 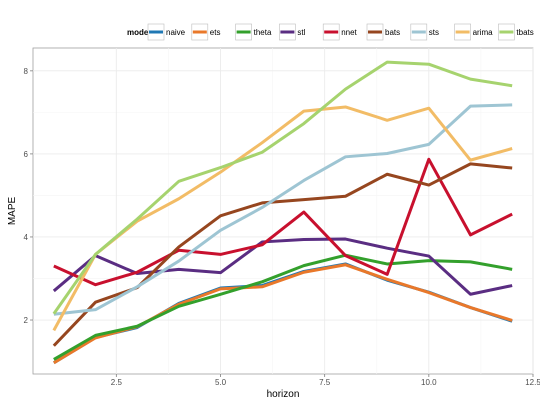 I want to click on legend-label-theta: theta, so click(x=263, y=32).